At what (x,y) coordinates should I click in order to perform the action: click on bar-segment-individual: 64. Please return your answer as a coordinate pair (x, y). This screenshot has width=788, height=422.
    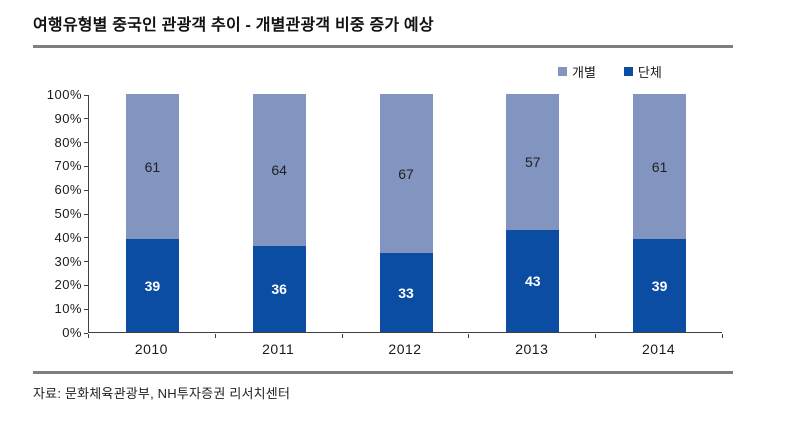
    Looking at the image, I should click on (279, 170).